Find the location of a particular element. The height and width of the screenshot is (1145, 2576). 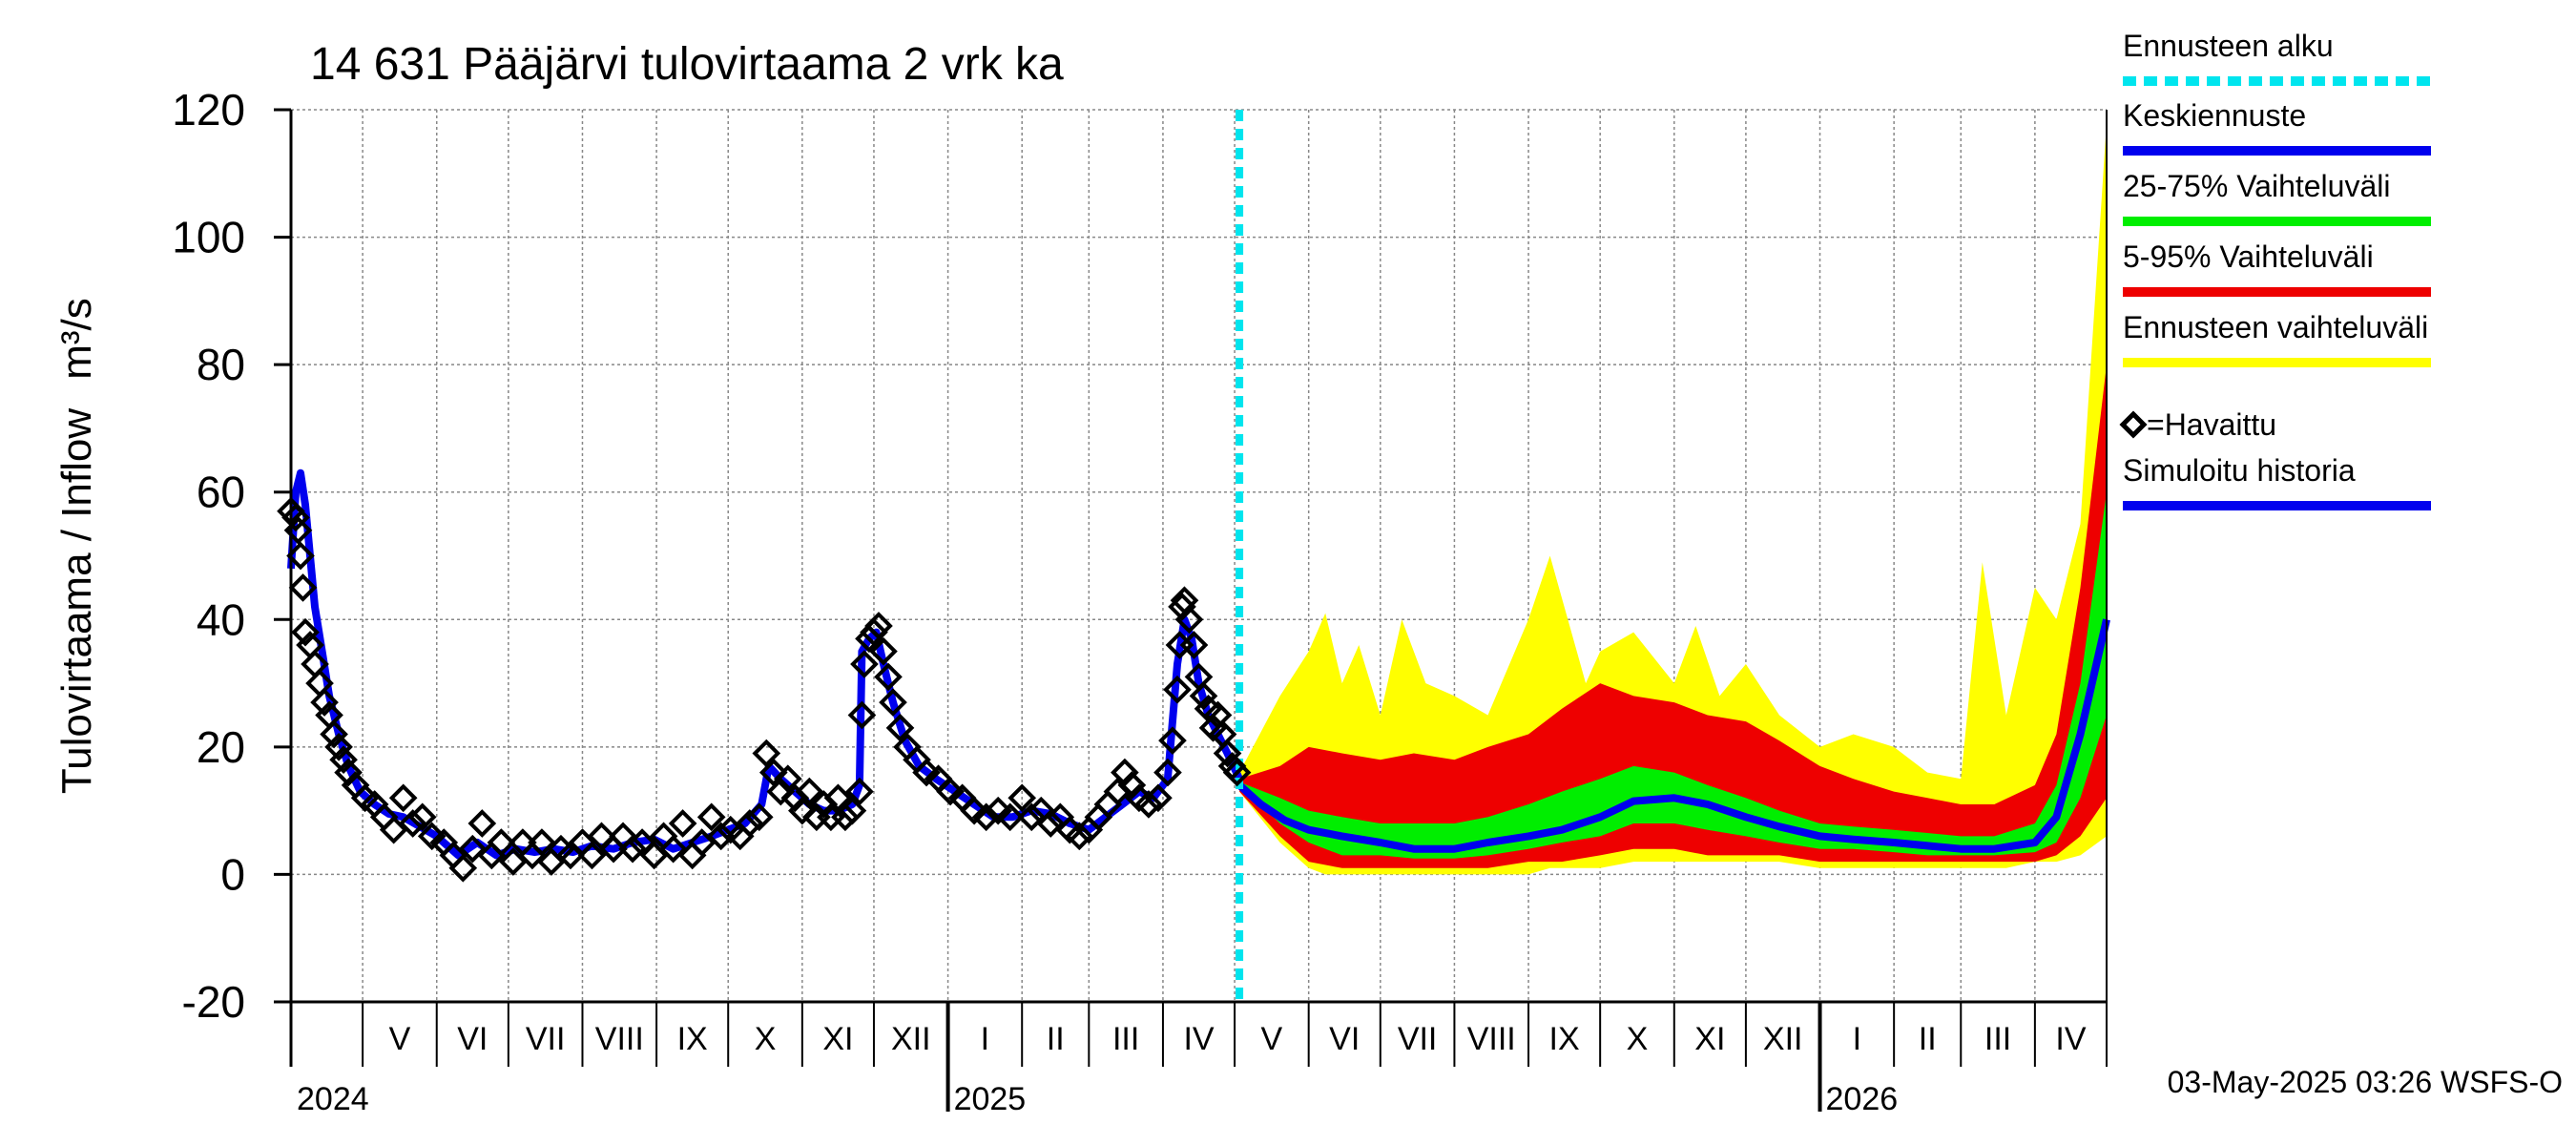

legend-label: 5-95% Vaihteluväli is located at coordinates (2248, 256).